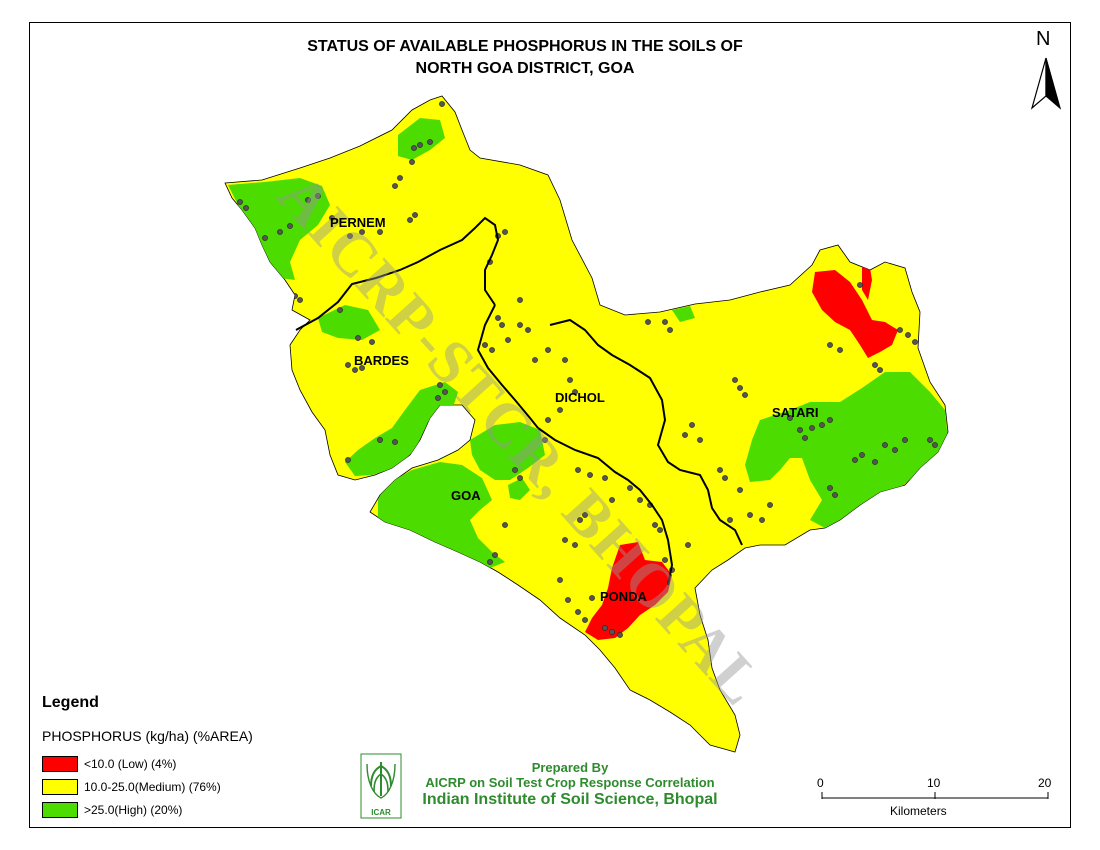 The height and width of the screenshot is (850, 1100). I want to click on taluka-label-satari: SATARI, so click(795, 412).